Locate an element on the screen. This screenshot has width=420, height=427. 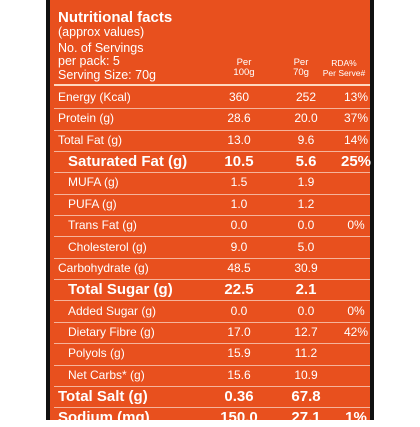
value-per70g: 10.9 is located at coordinates (306, 374).